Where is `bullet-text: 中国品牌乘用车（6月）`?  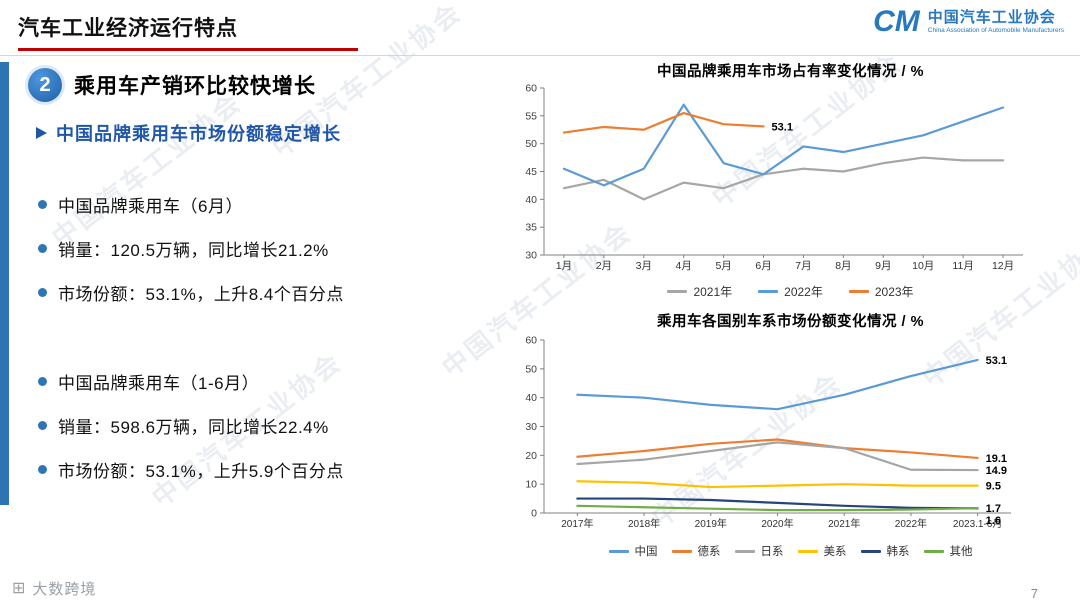 bullet-text: 中国品牌乘用车（6月） is located at coordinates (150, 206).